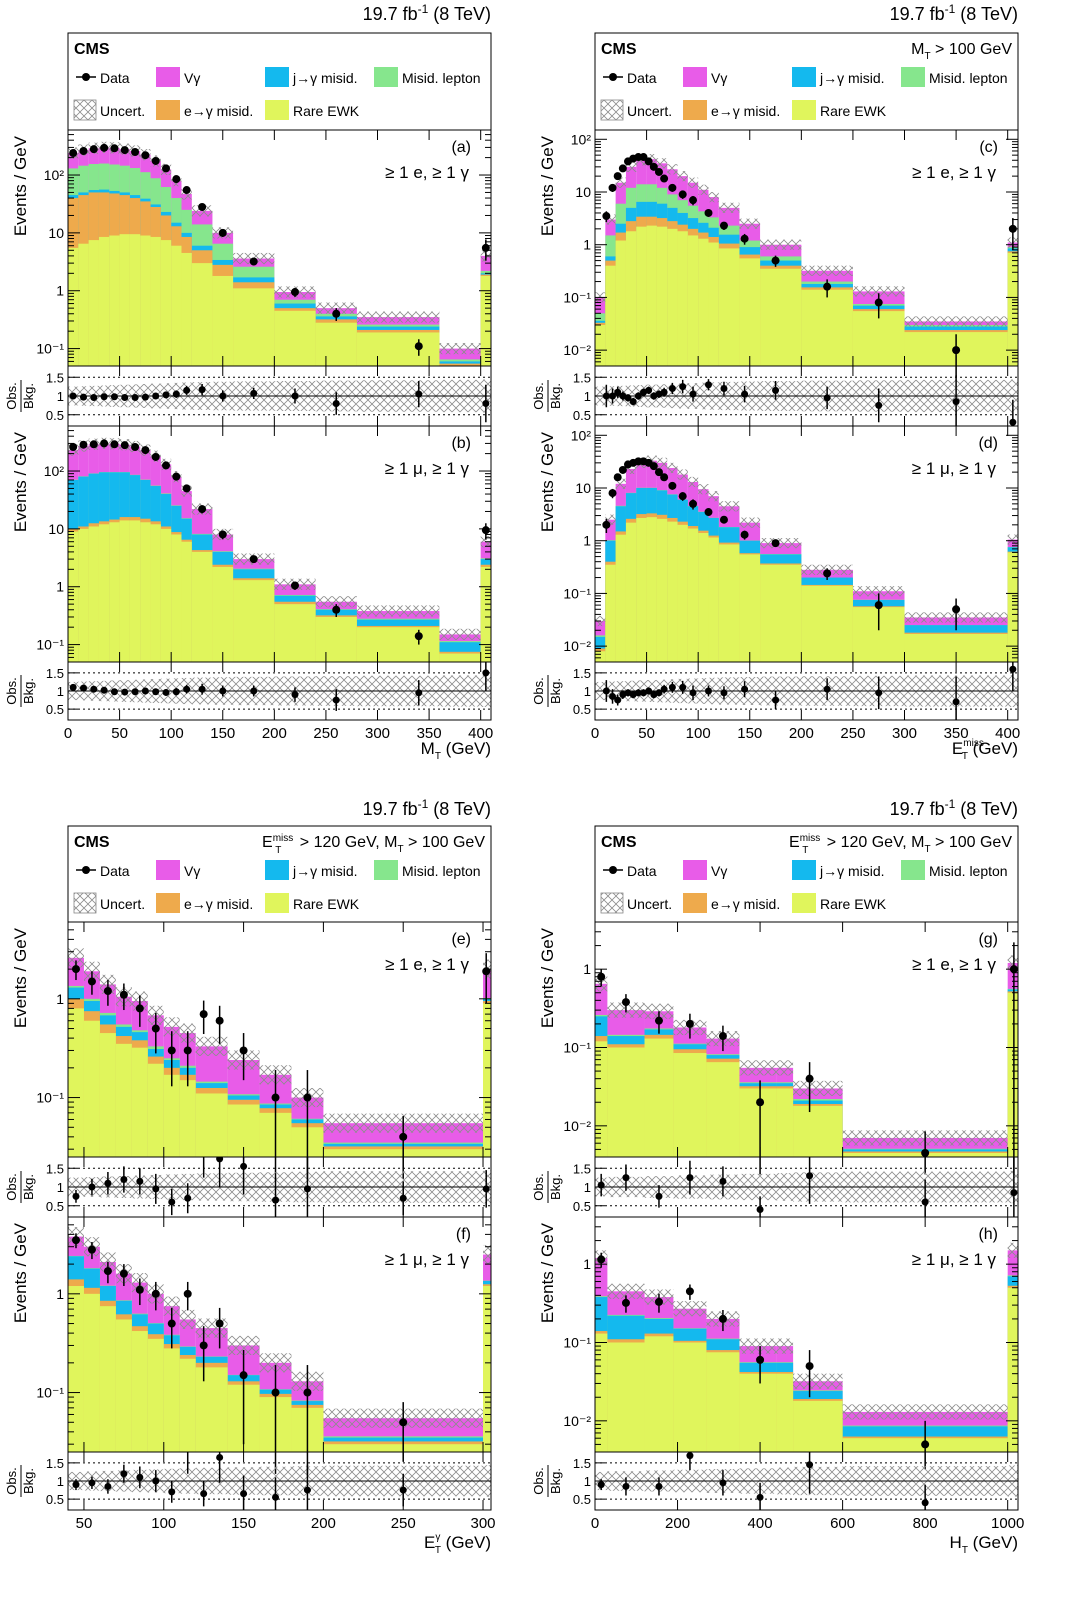 This screenshot has width=1067, height=1624. What do you see at coordinates (373, 844) in the screenshot?
I see `cut-label: Emiss T > 120 GeV, MT > 100 GeV` at bounding box center [373, 844].